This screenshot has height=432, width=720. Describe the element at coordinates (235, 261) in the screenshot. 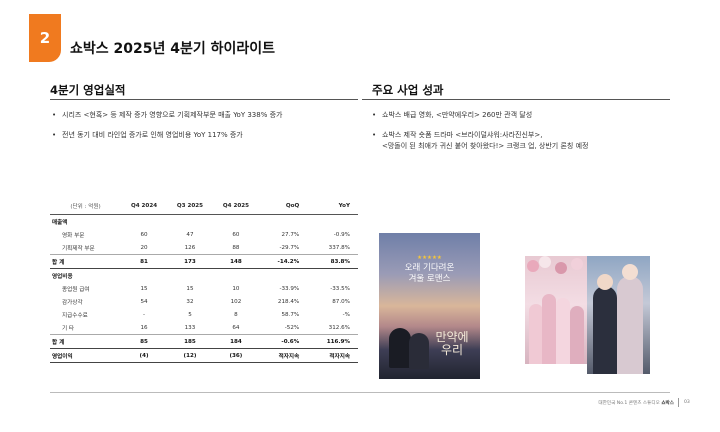

I see `table-cell: 148` at that location.